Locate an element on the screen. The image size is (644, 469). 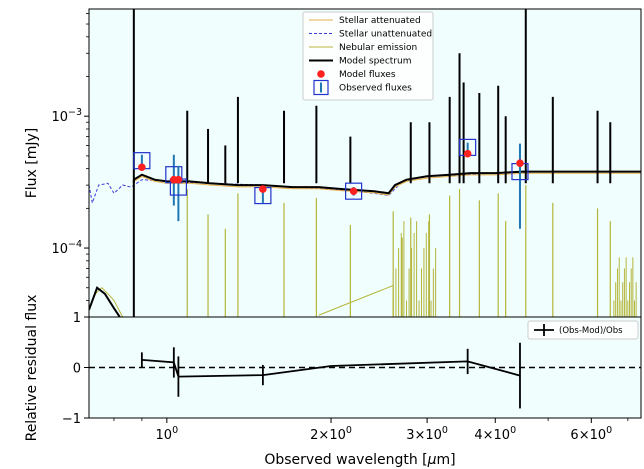
bottom-legend: (Obs-Mod)/Obs is located at coordinates (583, 330).